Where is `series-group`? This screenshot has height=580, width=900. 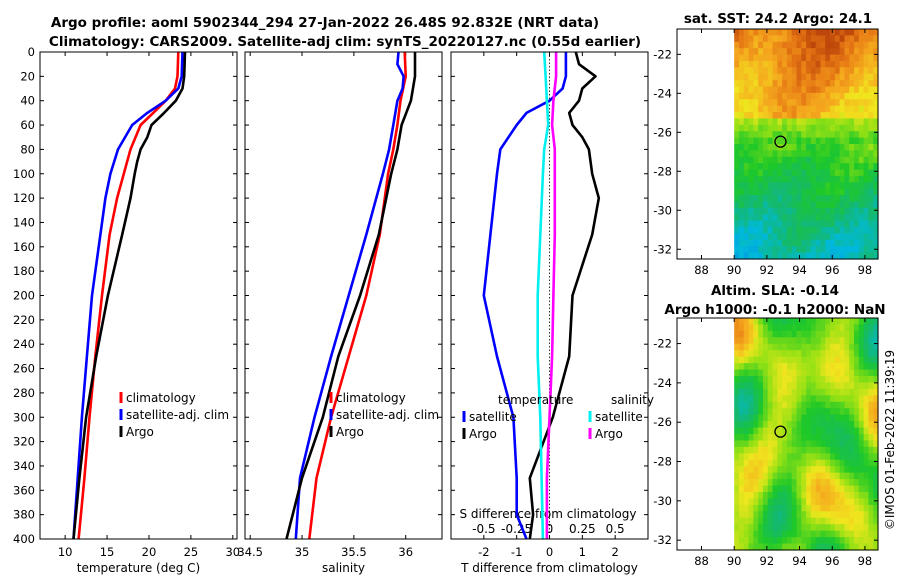
series-group is located at coordinates (351, 295).